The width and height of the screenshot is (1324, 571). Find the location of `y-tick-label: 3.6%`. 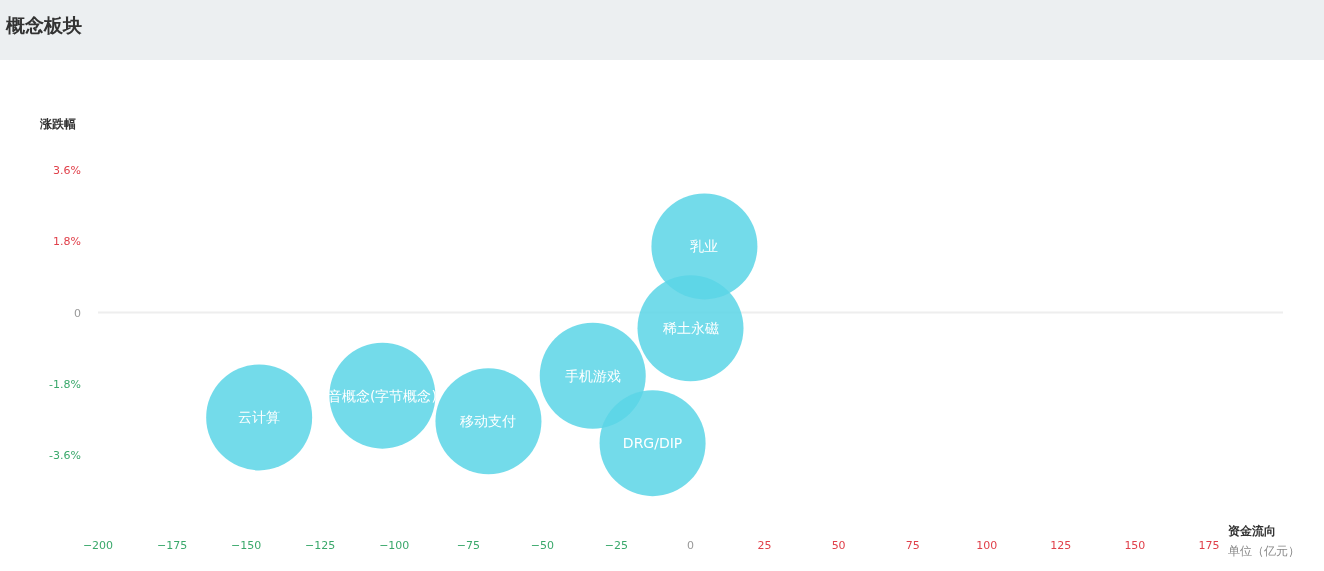

y-tick-label: 3.6% is located at coordinates (67, 170).